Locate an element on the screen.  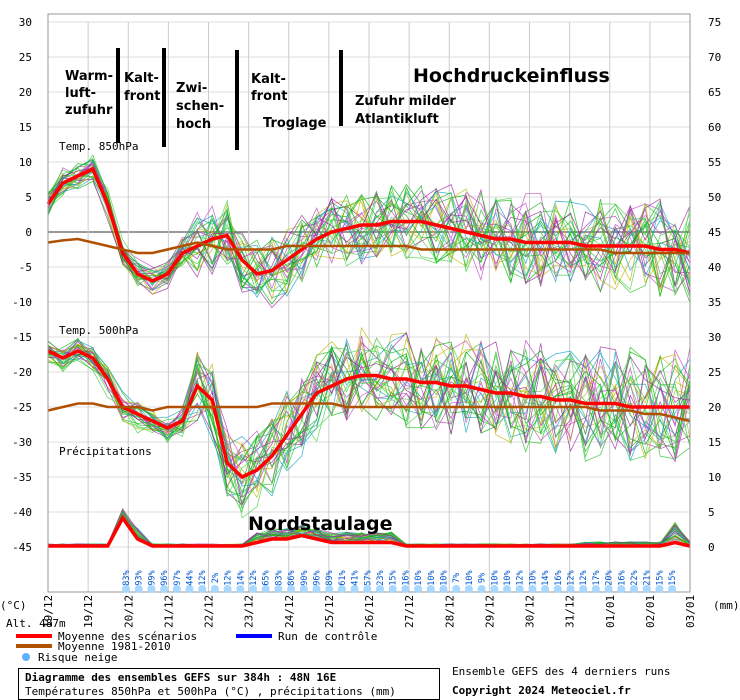
left-tick-label: -40 is located at coordinates (22, 512).